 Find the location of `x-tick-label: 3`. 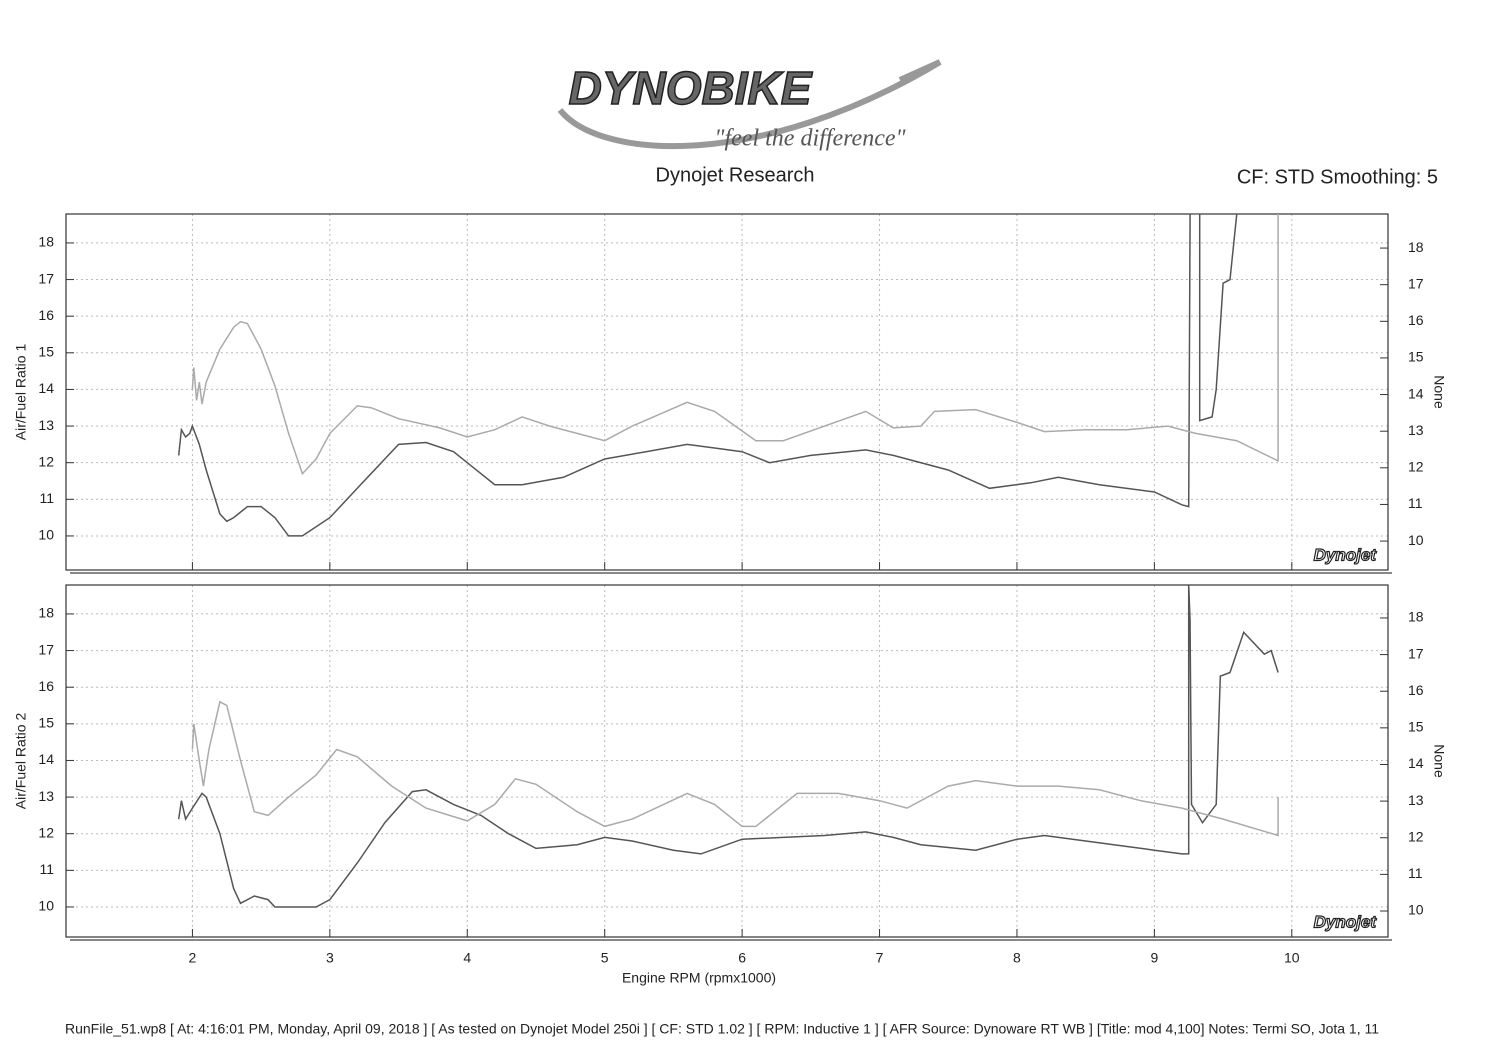

x-tick-label: 3 is located at coordinates (330, 958).